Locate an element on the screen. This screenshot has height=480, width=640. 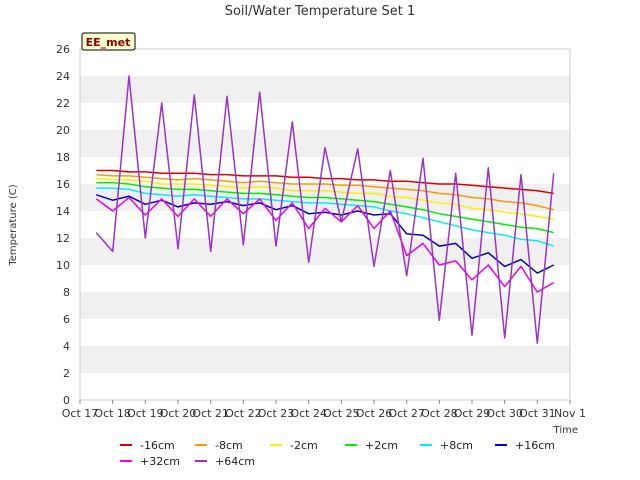
x-tick-label: Oct 27 is located at coordinates (406, 413).